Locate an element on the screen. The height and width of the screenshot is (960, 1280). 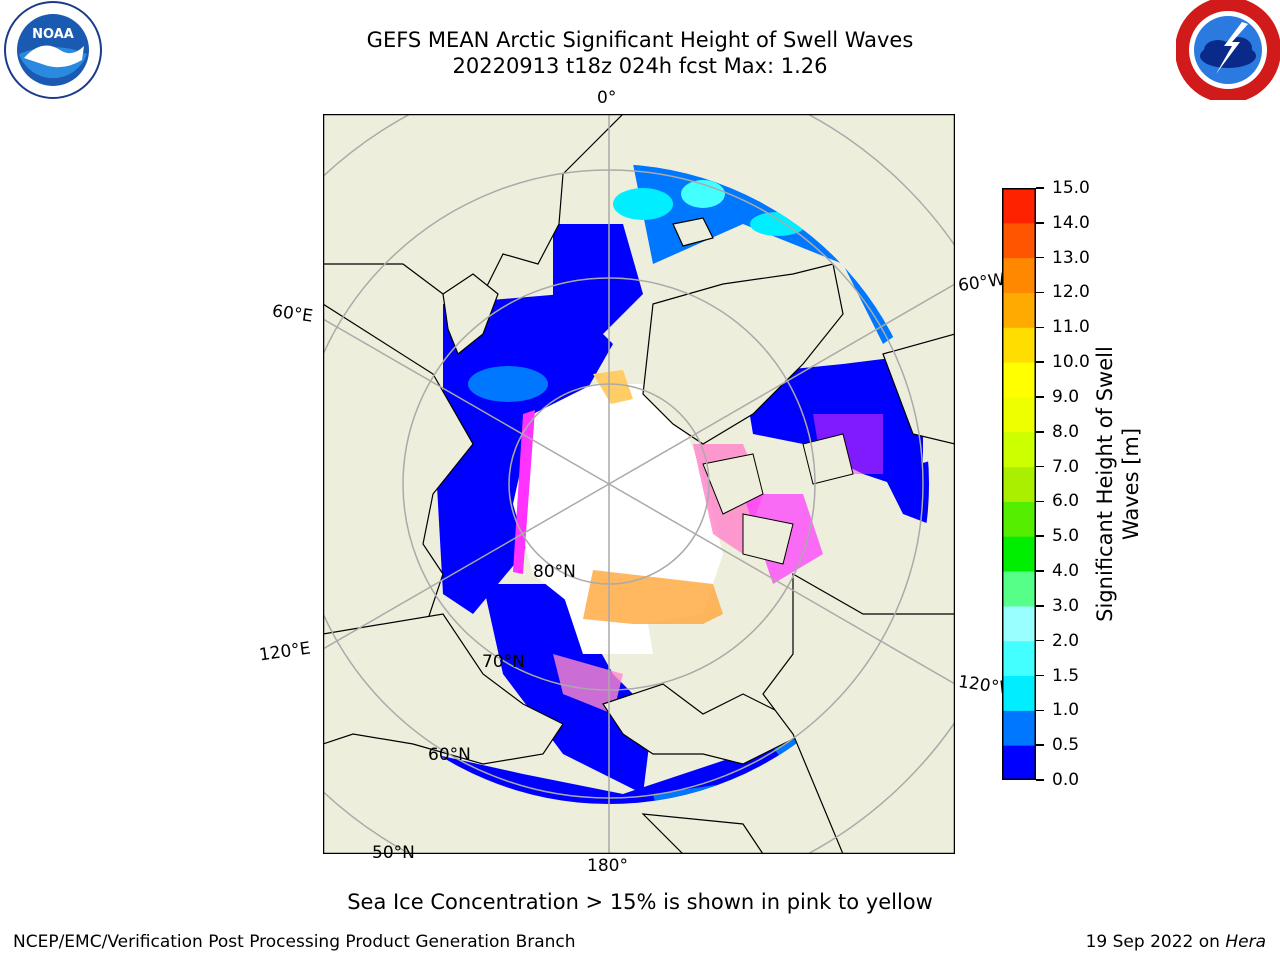
chart-subtitle: 20220913 t18z 024h fcst Max: 1.26 is located at coordinates (640, 66).